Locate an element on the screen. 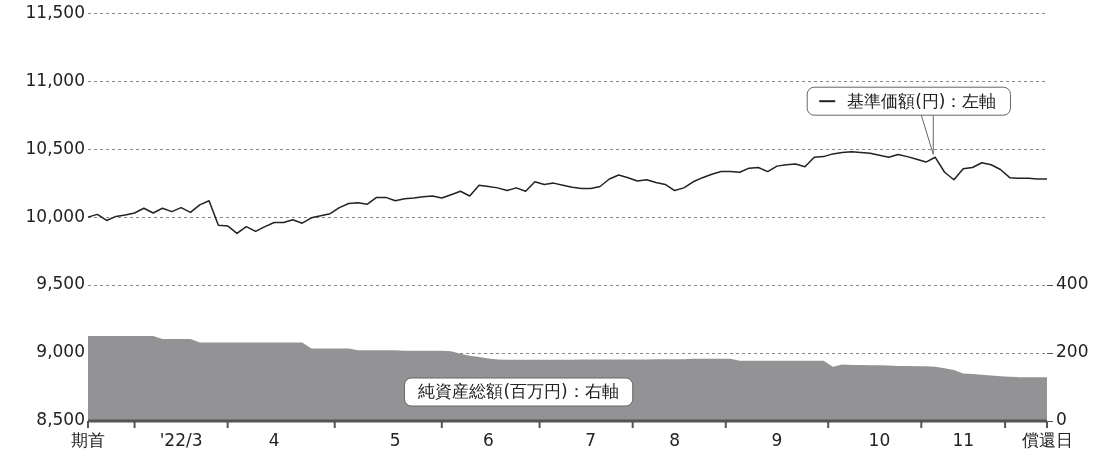 The height and width of the screenshot is (455, 1106). y-tick-label: 9,000 is located at coordinates (60, 351).